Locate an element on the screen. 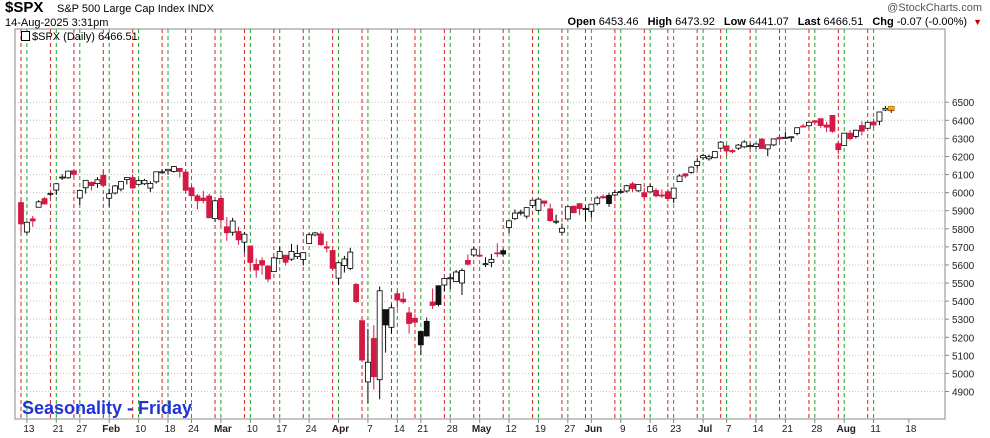 Image resolution: width=990 pixels, height=438 pixels. y-tick-label: 5400 is located at coordinates (963, 302).